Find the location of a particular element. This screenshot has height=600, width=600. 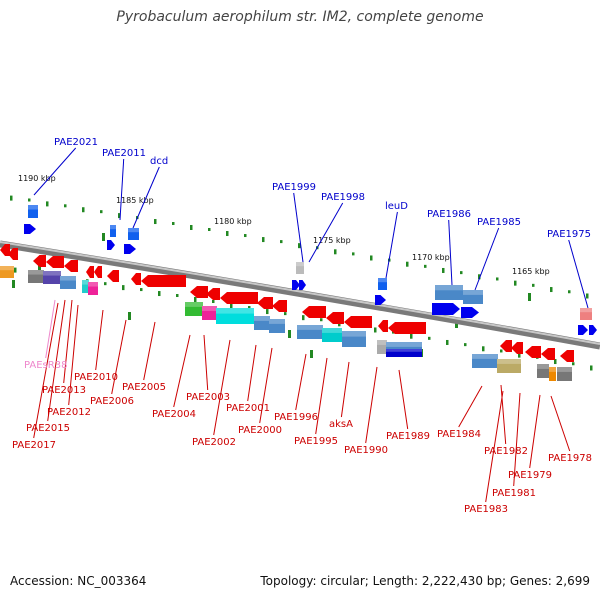

gene-label-bottom: PAEsR38 is located at coordinates (45, 365).